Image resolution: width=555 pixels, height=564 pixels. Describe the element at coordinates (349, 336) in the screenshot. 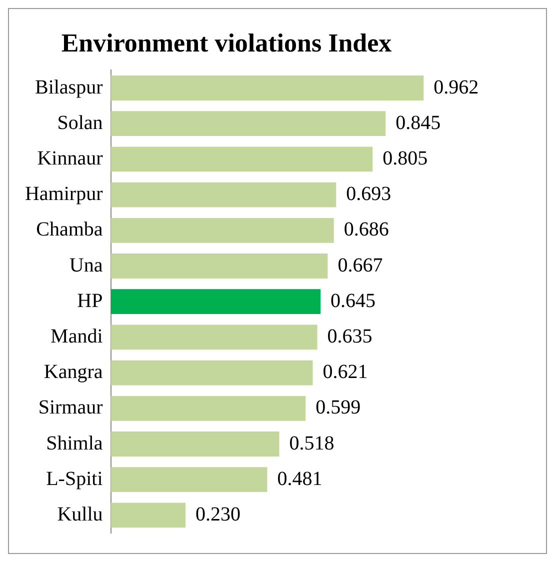

I see `data-label: 0.635` at that location.